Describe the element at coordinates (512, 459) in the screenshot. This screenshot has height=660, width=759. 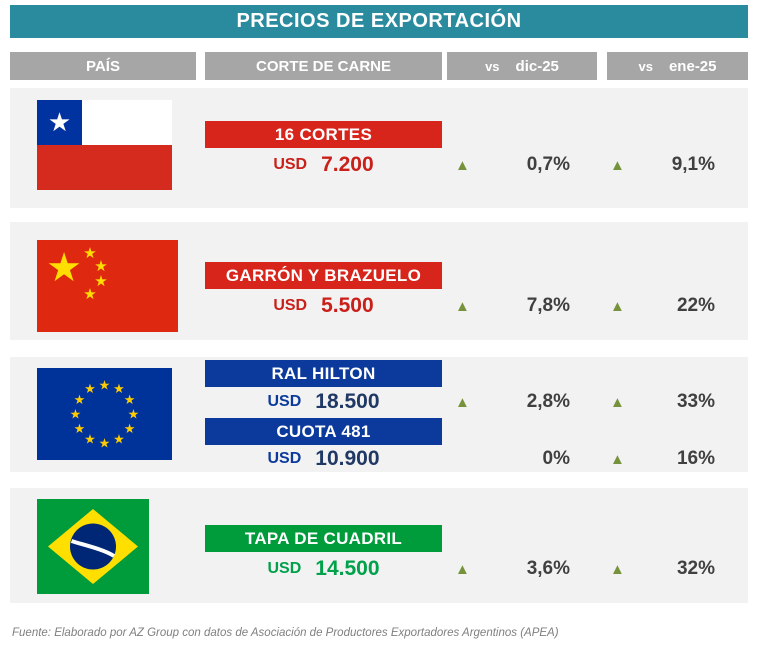
I see `vs-dic-cell: 0%` at that location.